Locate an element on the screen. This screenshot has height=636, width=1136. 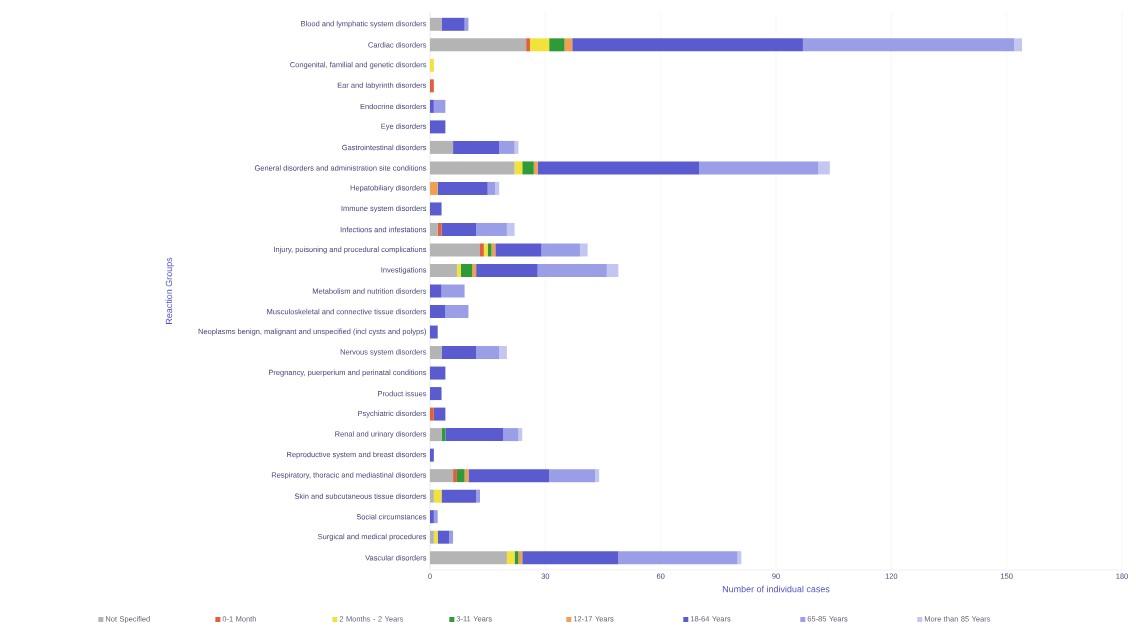
x-axis-title: Number of individual cases is located at coordinates (776, 589).